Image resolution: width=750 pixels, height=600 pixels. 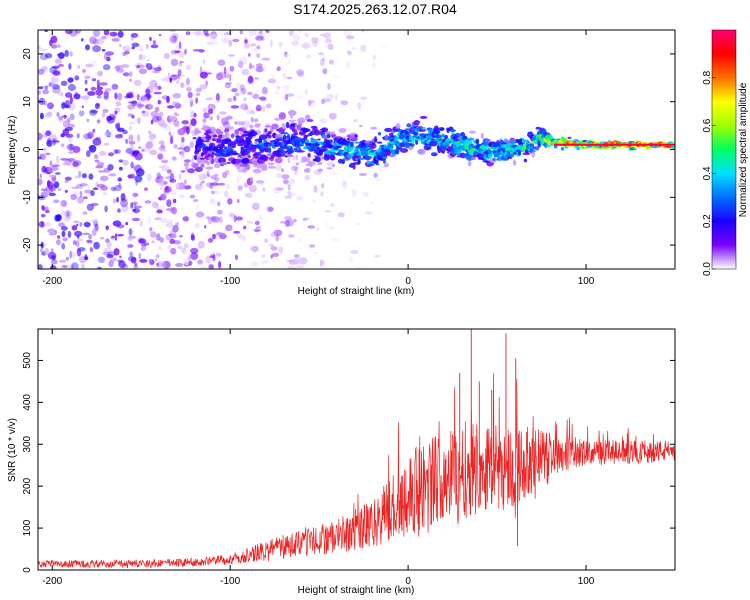 What do you see at coordinates (707, 125) in the screenshot?
I see `colorbar-tick-label: 0.6` at bounding box center [707, 125].